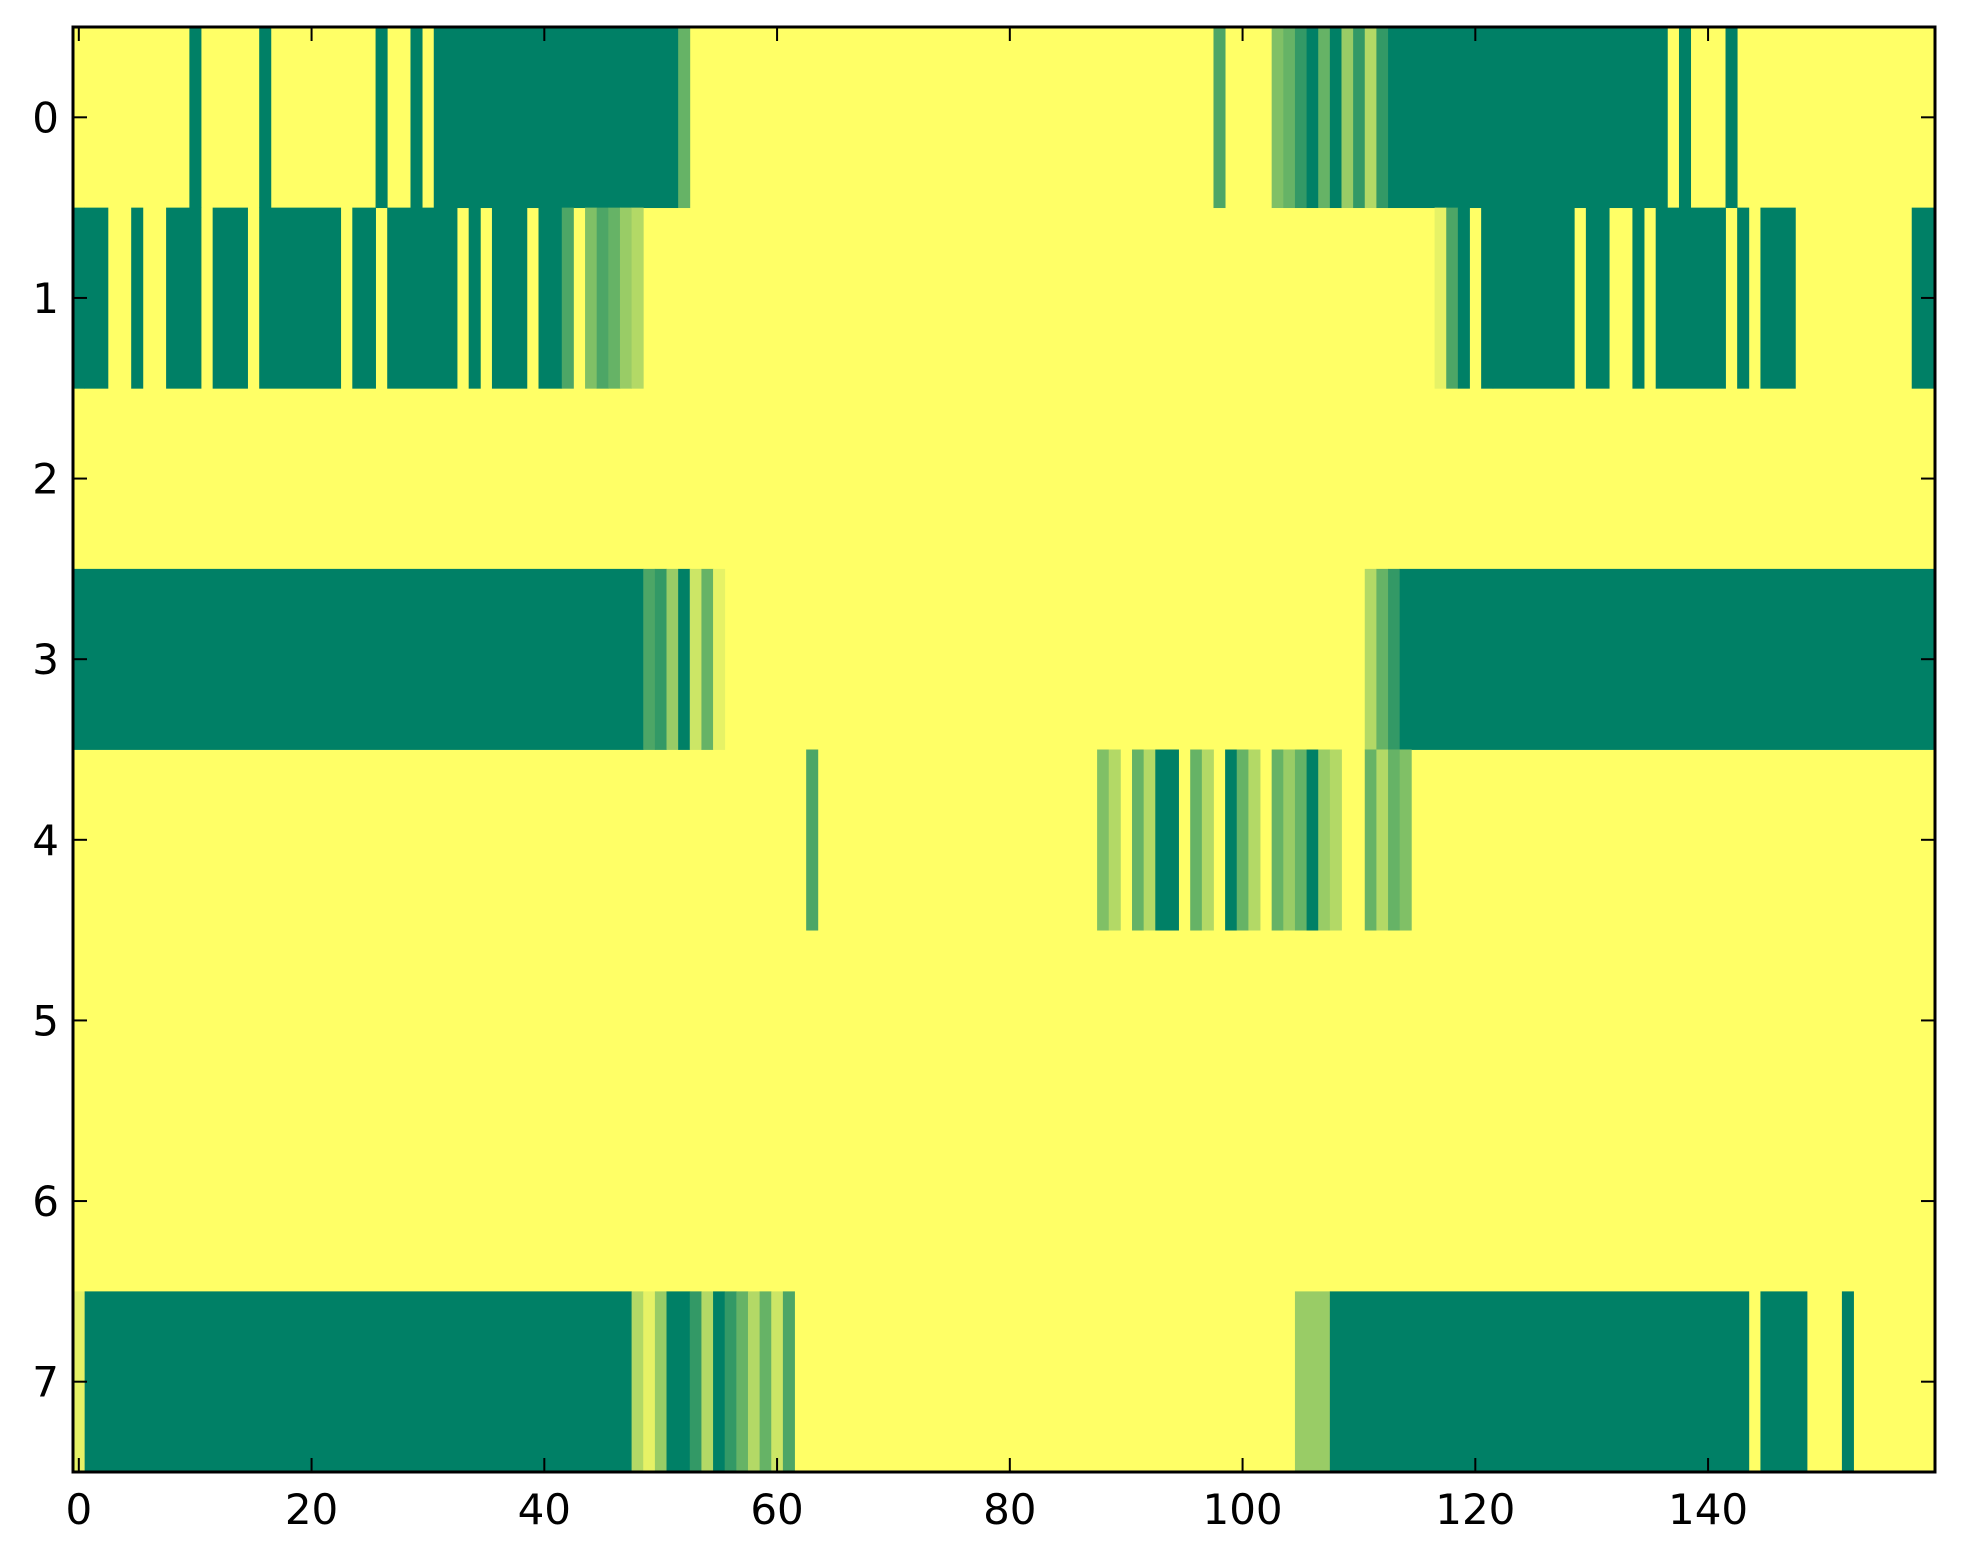 This screenshot has width=1963, height=1564. Describe the element at coordinates (1242, 1509) in the screenshot. I see `x-tick-label: 100` at that location.